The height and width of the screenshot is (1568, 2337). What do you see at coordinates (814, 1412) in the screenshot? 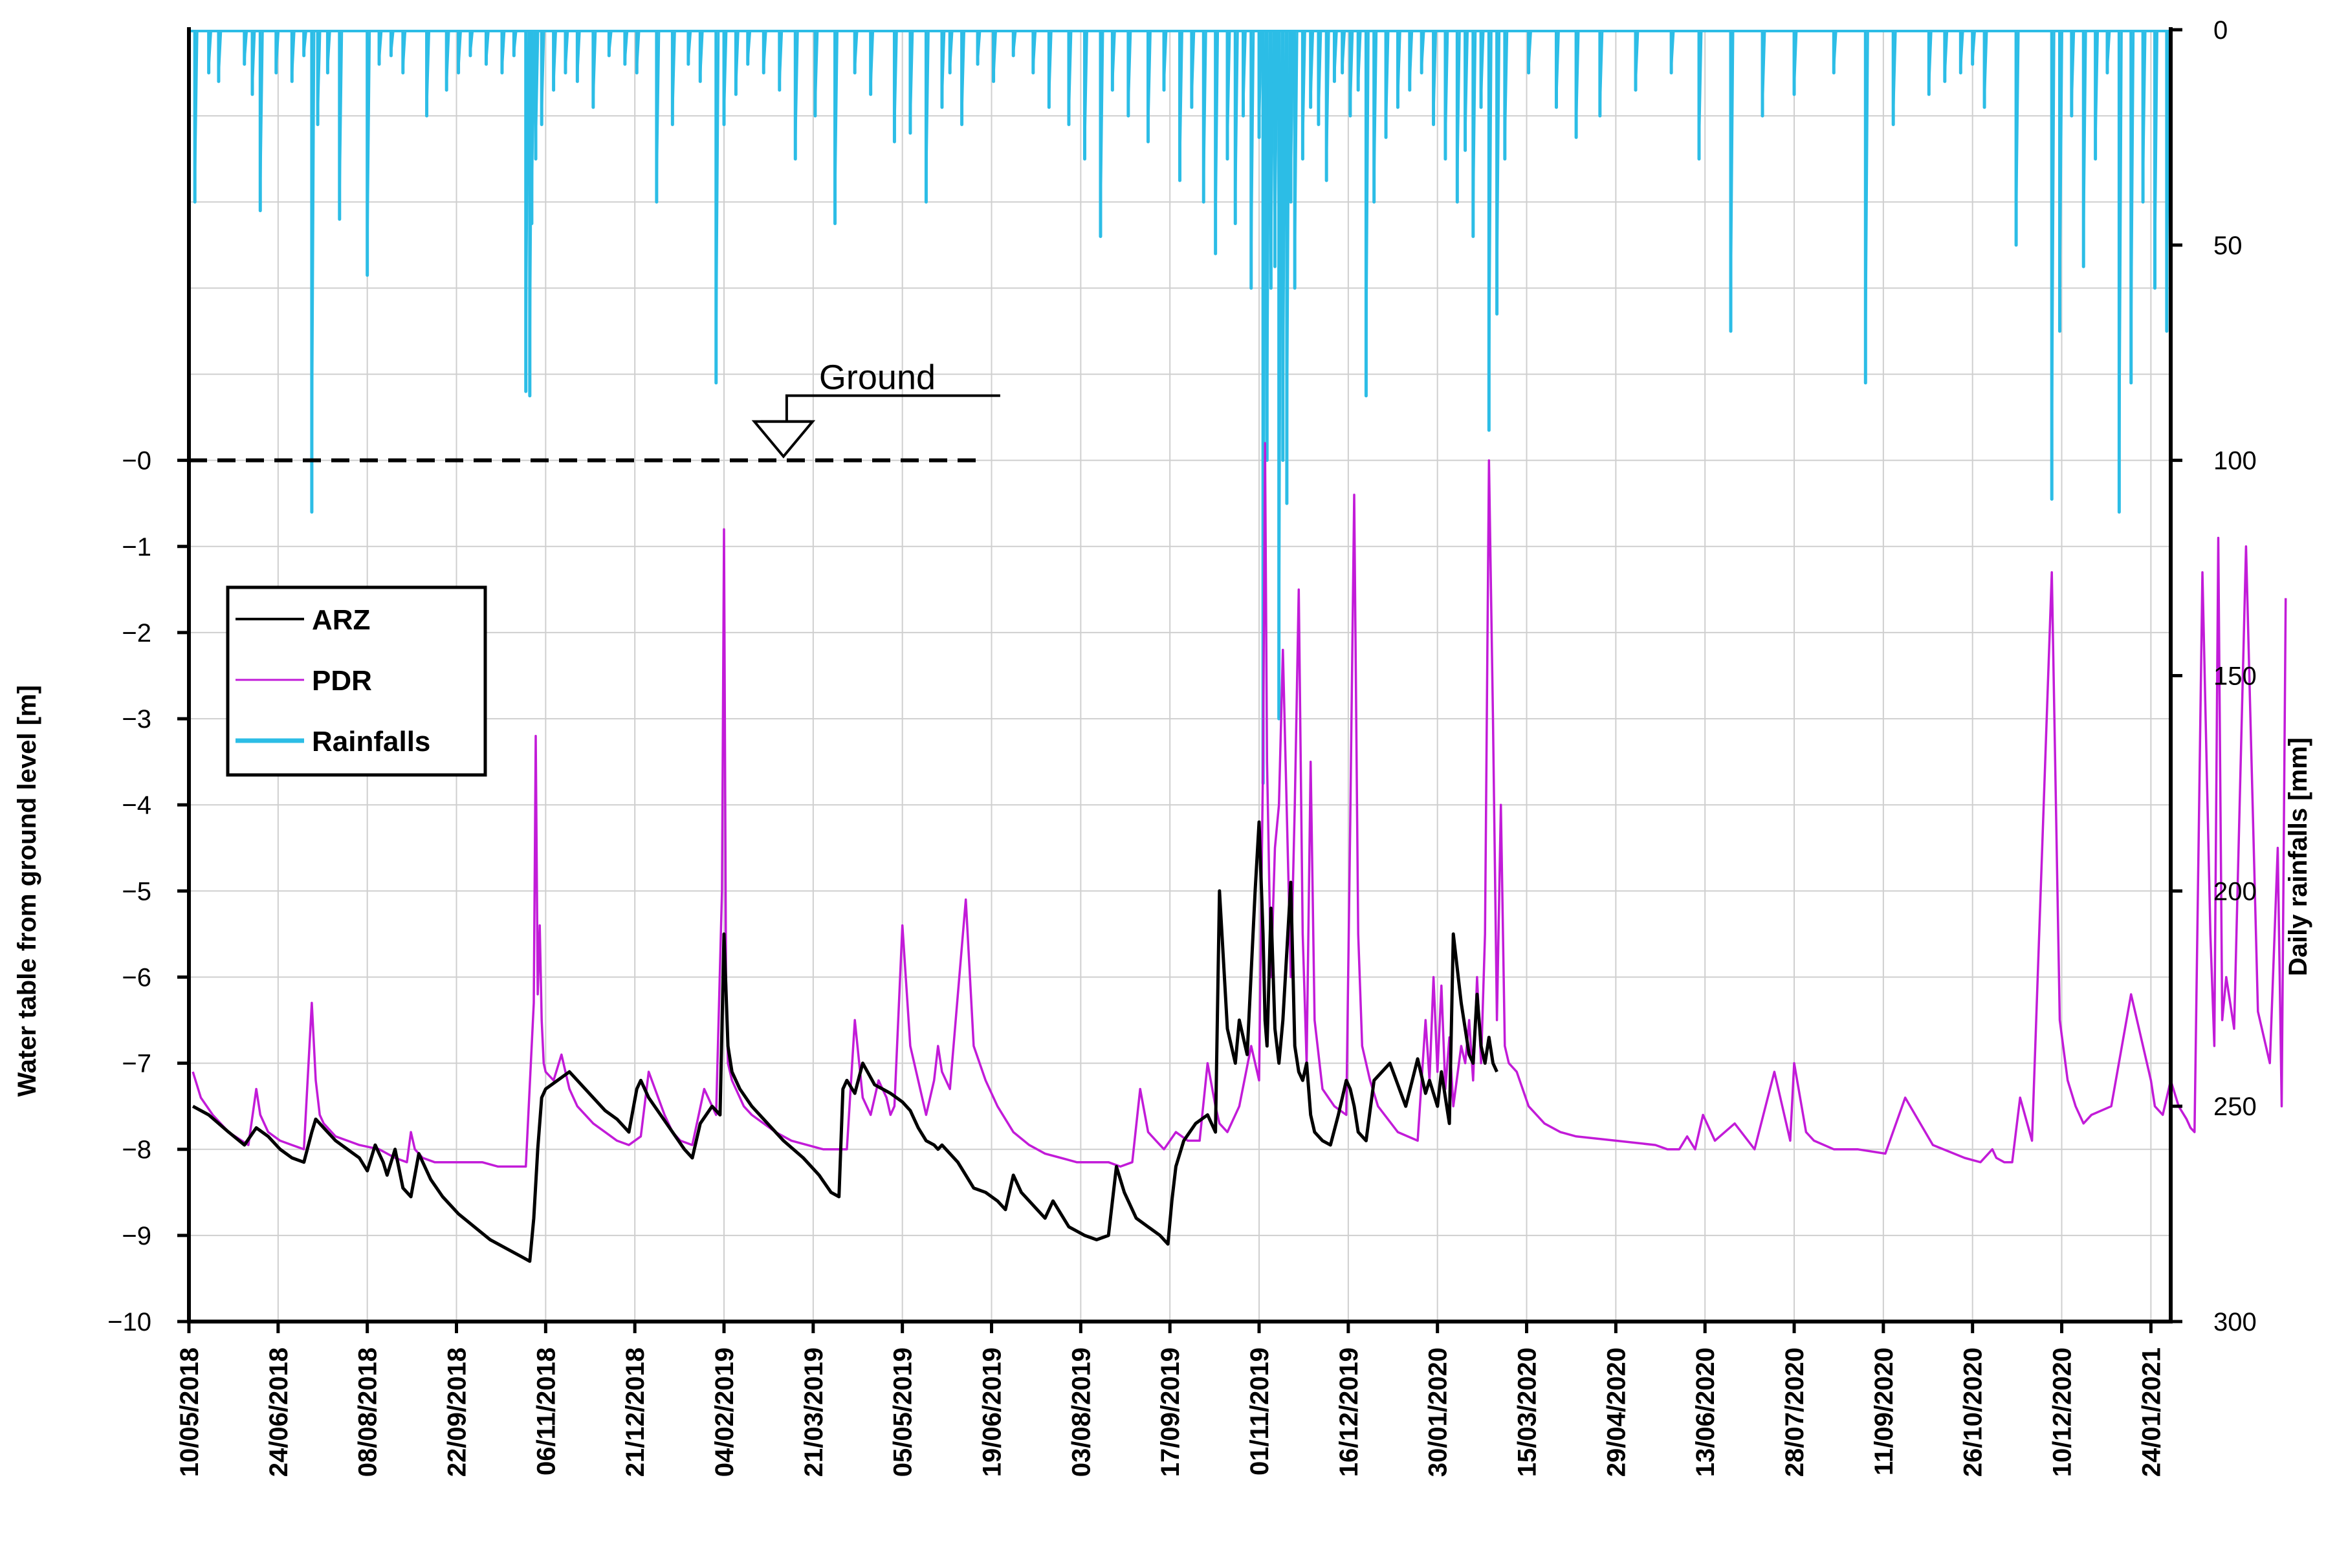
I see `x-tick-label-7: 21/03/2019` at bounding box center [814, 1412].